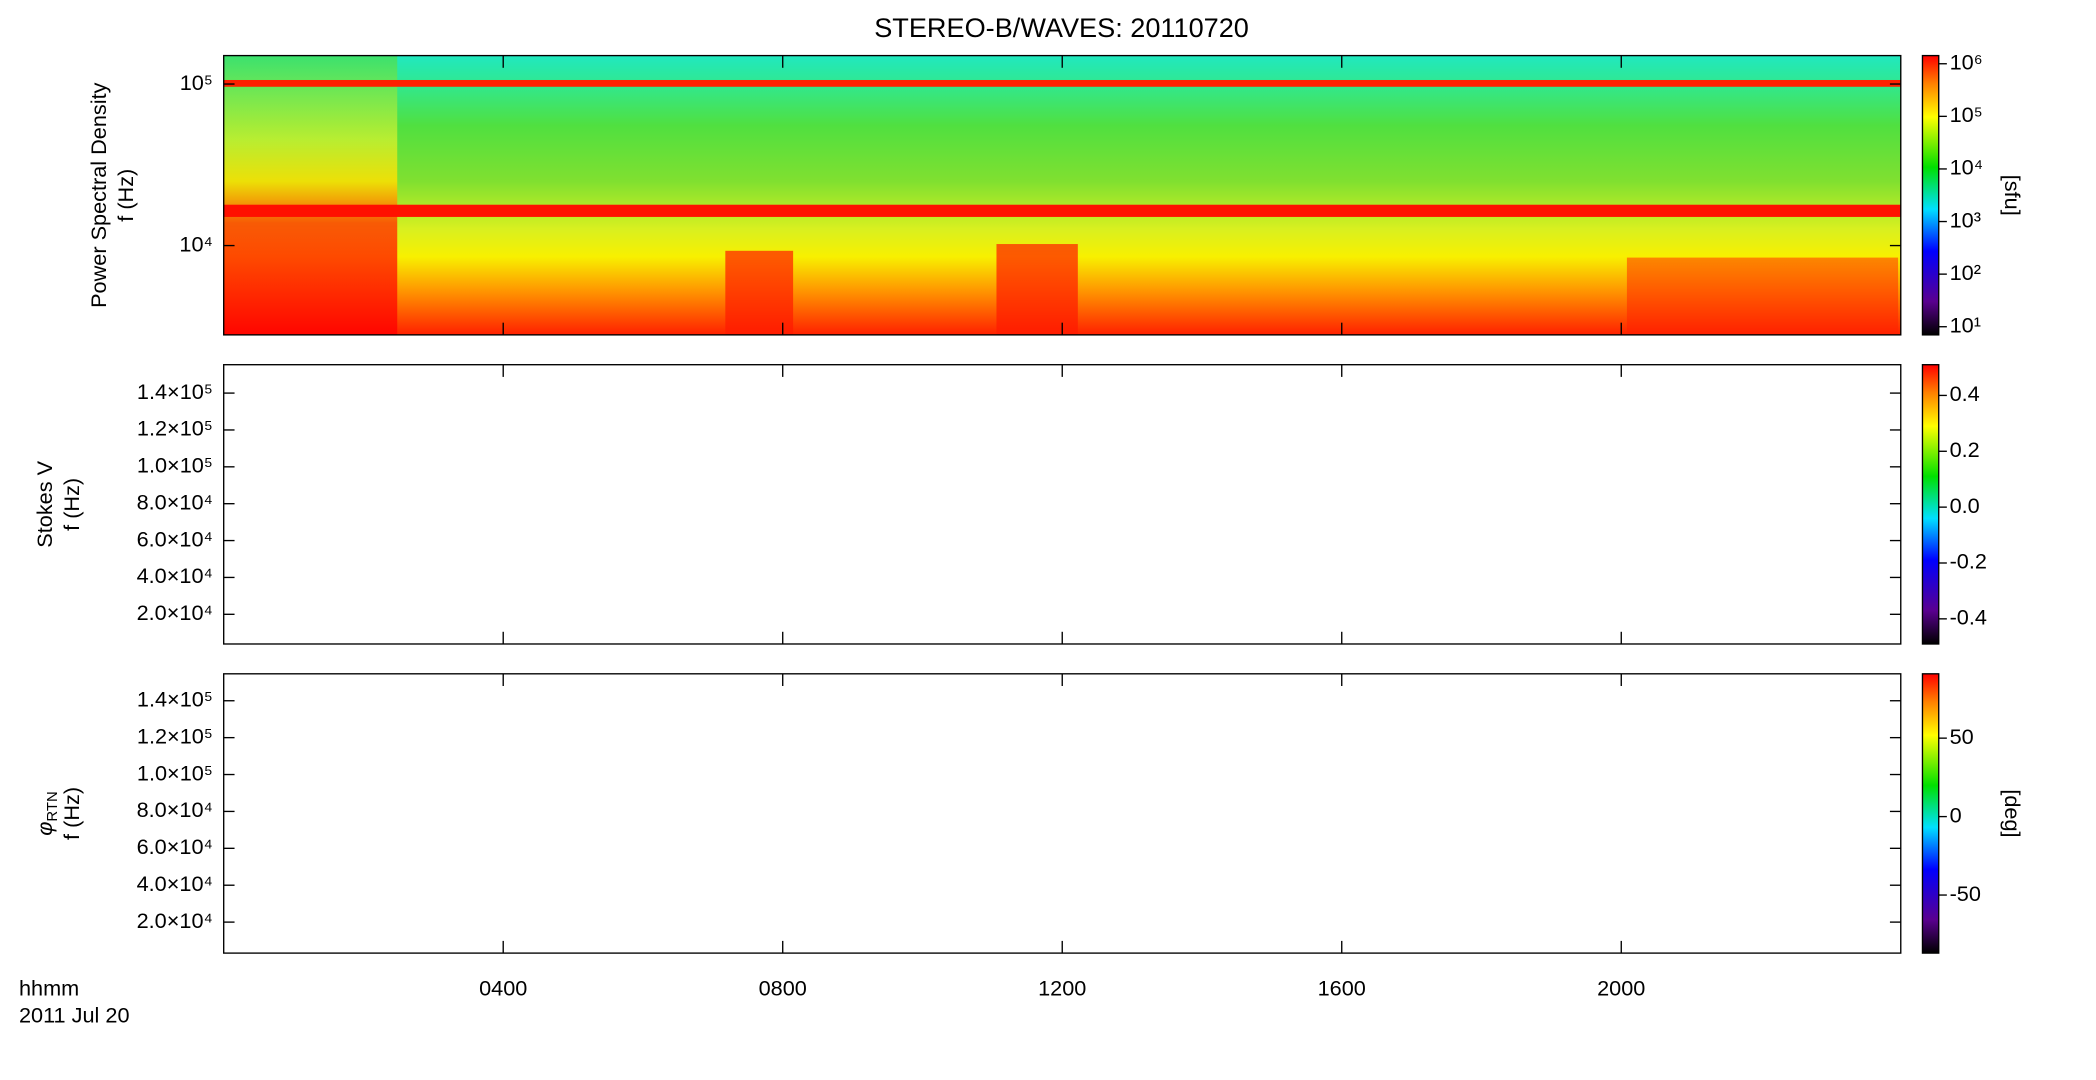 This screenshot has height=1080, width=2096. I want to click on x-tick-label: 1600, so click(1342, 987).